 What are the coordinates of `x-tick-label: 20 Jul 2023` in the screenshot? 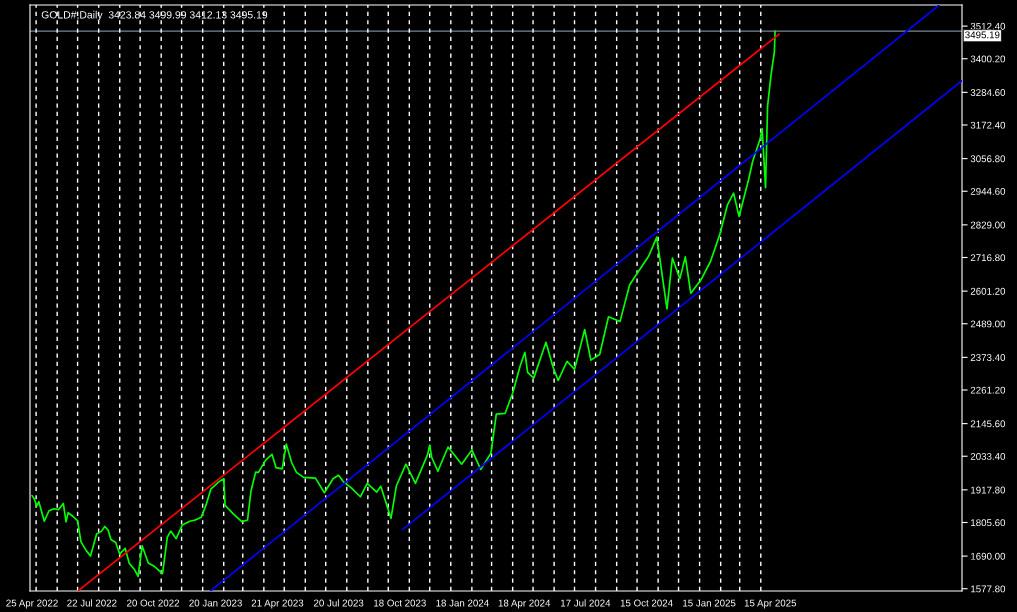 It's located at (338, 603).